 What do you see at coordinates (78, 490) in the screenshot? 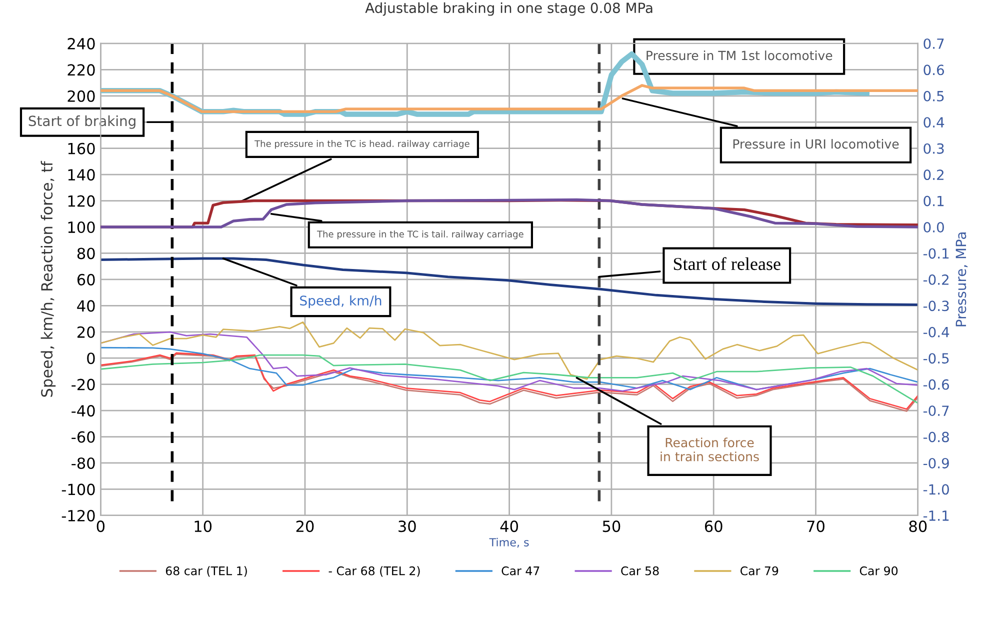
I see `y-tick-label: -100` at bounding box center [78, 490].